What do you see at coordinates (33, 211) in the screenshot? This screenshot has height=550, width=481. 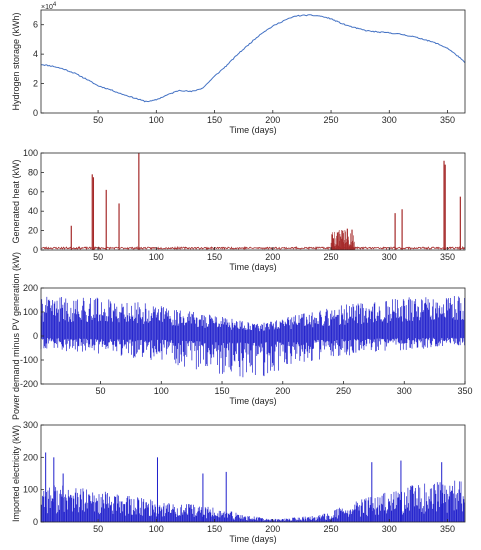 I see `y-tick-label: 40` at bounding box center [33, 211].